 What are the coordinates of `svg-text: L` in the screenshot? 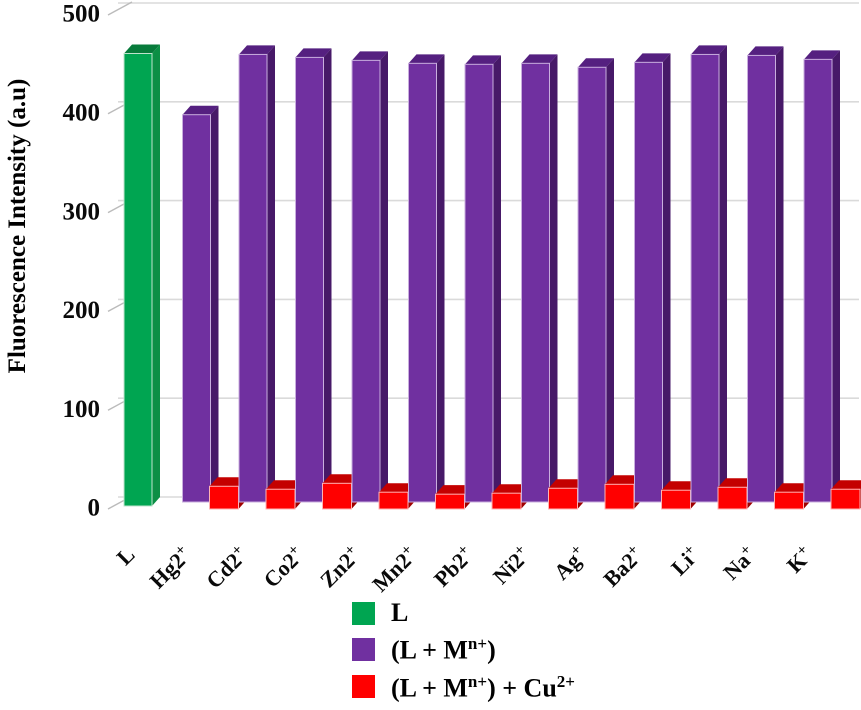 It's located at (125, 556).